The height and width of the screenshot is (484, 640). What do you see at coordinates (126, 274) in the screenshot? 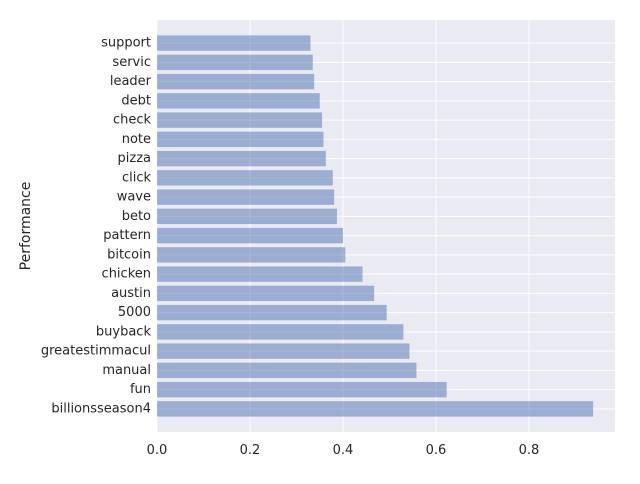
I see `y-tick-label: chicken` at bounding box center [126, 274].